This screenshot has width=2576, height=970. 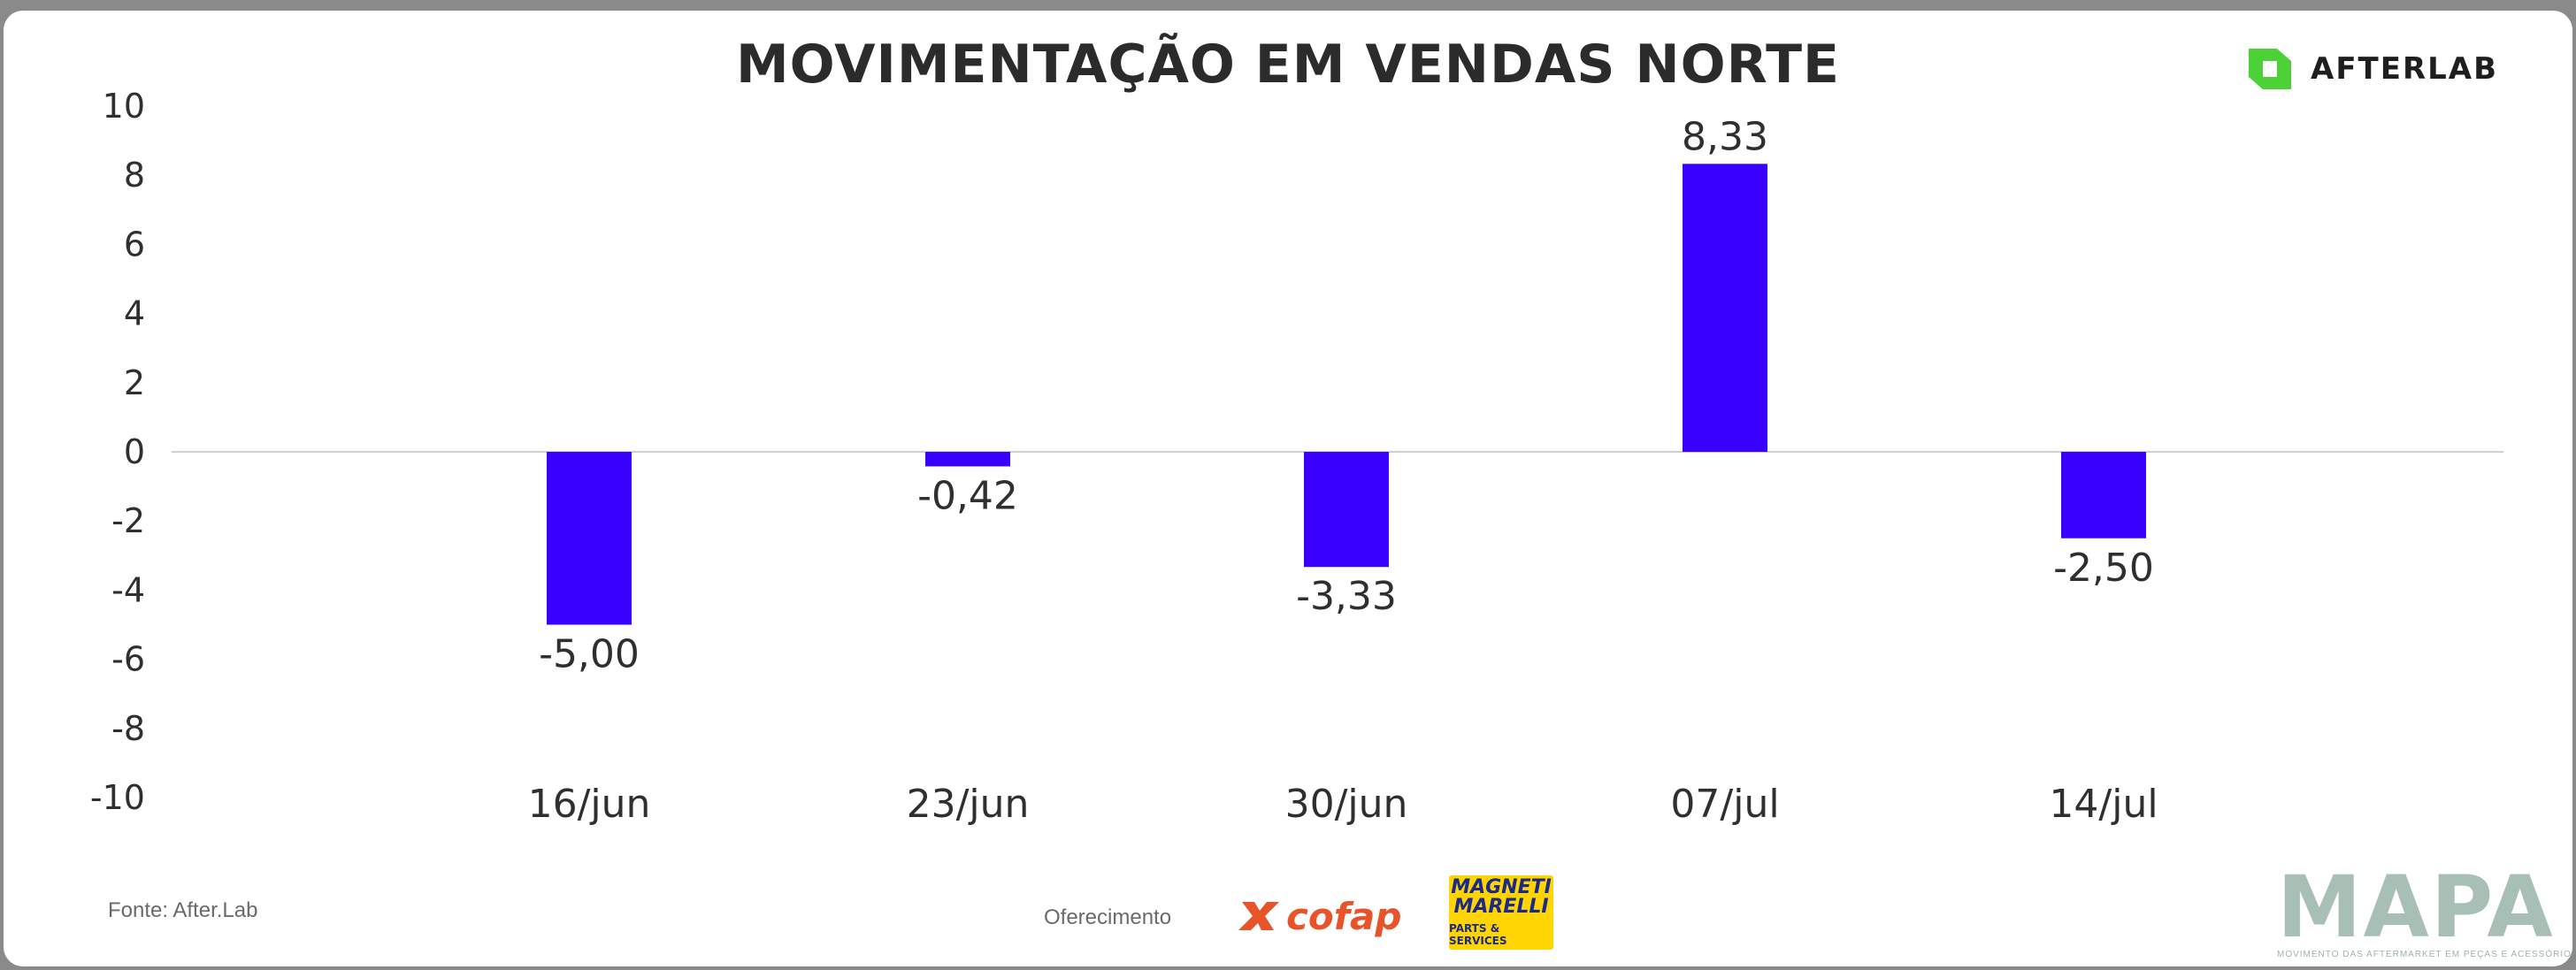 I want to click on y-tick-label: -4, so click(x=128, y=589).